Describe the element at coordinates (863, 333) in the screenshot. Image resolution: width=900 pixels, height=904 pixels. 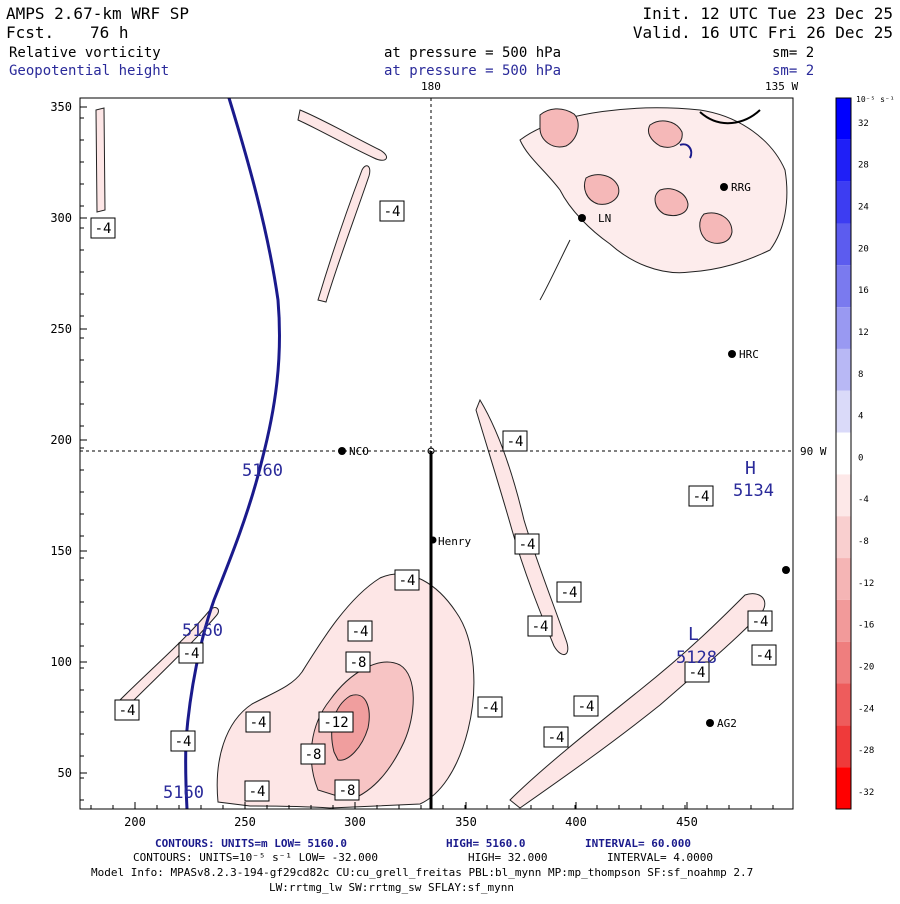
I see `colorbar-label: 12` at that location.